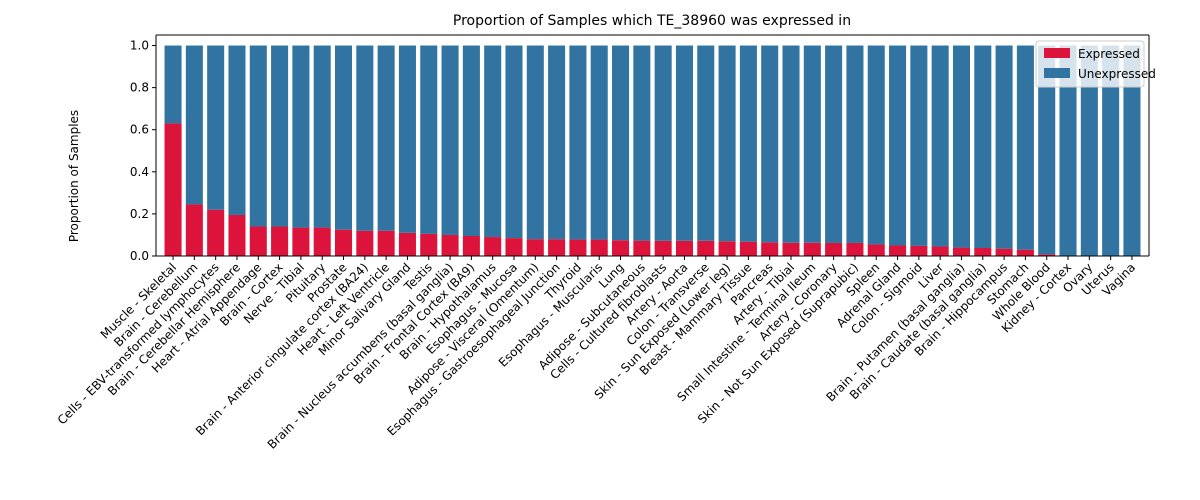 This screenshot has width=1200, height=500. What do you see at coordinates (139, 256) in the screenshot?
I see `y-tick-label: 0.0` at bounding box center [139, 256].